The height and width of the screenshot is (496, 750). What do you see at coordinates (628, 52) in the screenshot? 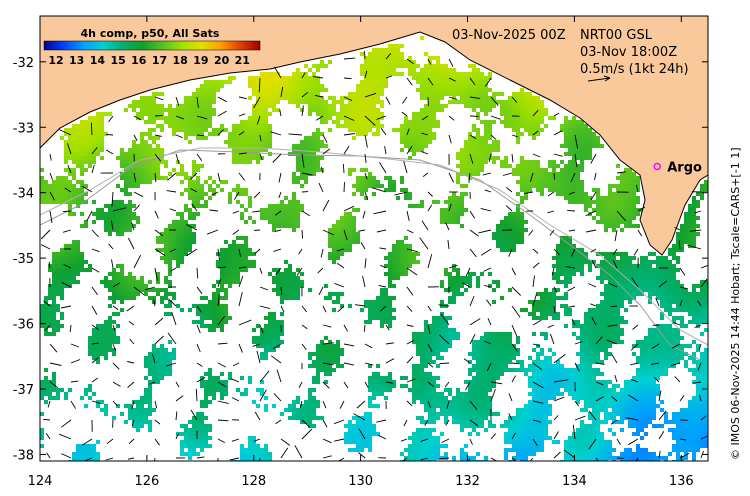
I see `time-label: 03-Nov 18:00Z` at bounding box center [628, 52].